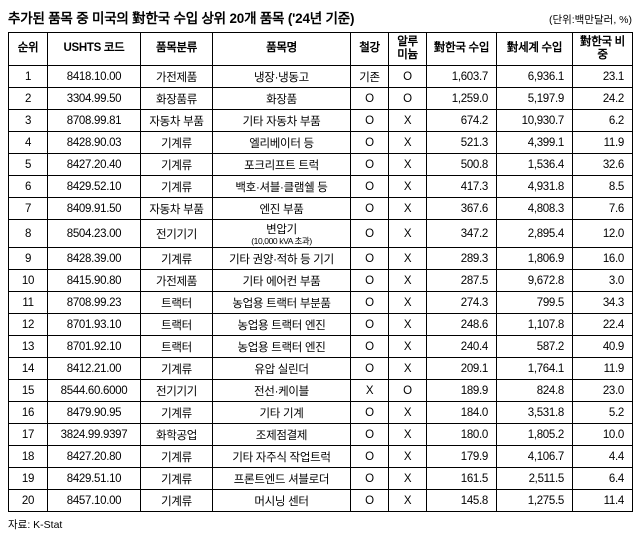  Describe the element at coordinates (181, 18) in the screenshot. I see `page-title: 추가된 품목 중 미국의 對한국 수입 상위 20개 품목 ('24년 기준)` at that location.